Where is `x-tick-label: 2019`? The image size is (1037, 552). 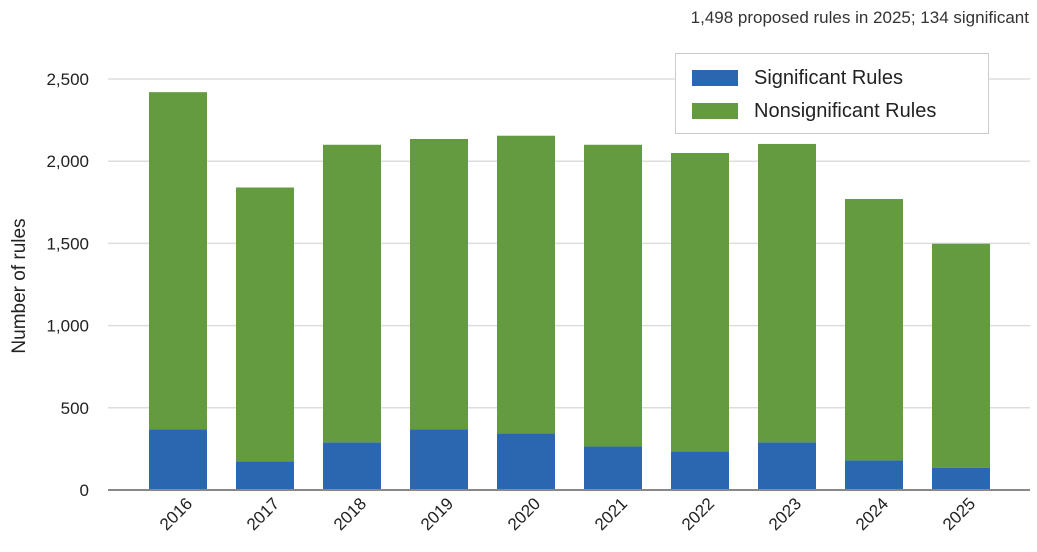
x-tick-label: 2019 is located at coordinates (437, 514).